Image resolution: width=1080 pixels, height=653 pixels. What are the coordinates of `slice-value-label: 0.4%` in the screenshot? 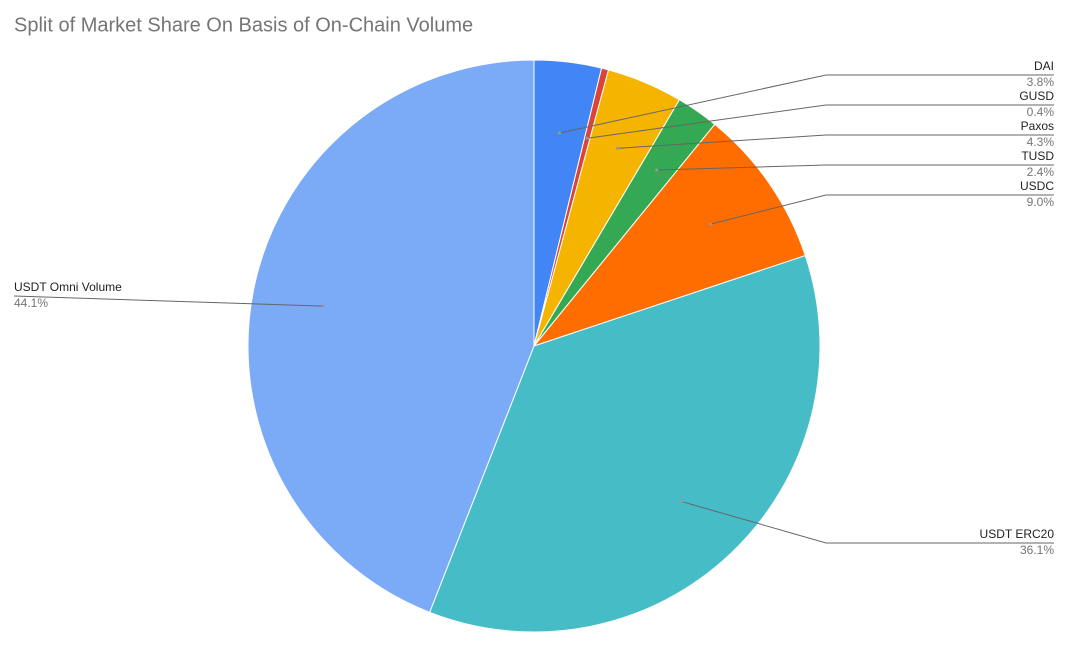 It's located at (1041, 112).